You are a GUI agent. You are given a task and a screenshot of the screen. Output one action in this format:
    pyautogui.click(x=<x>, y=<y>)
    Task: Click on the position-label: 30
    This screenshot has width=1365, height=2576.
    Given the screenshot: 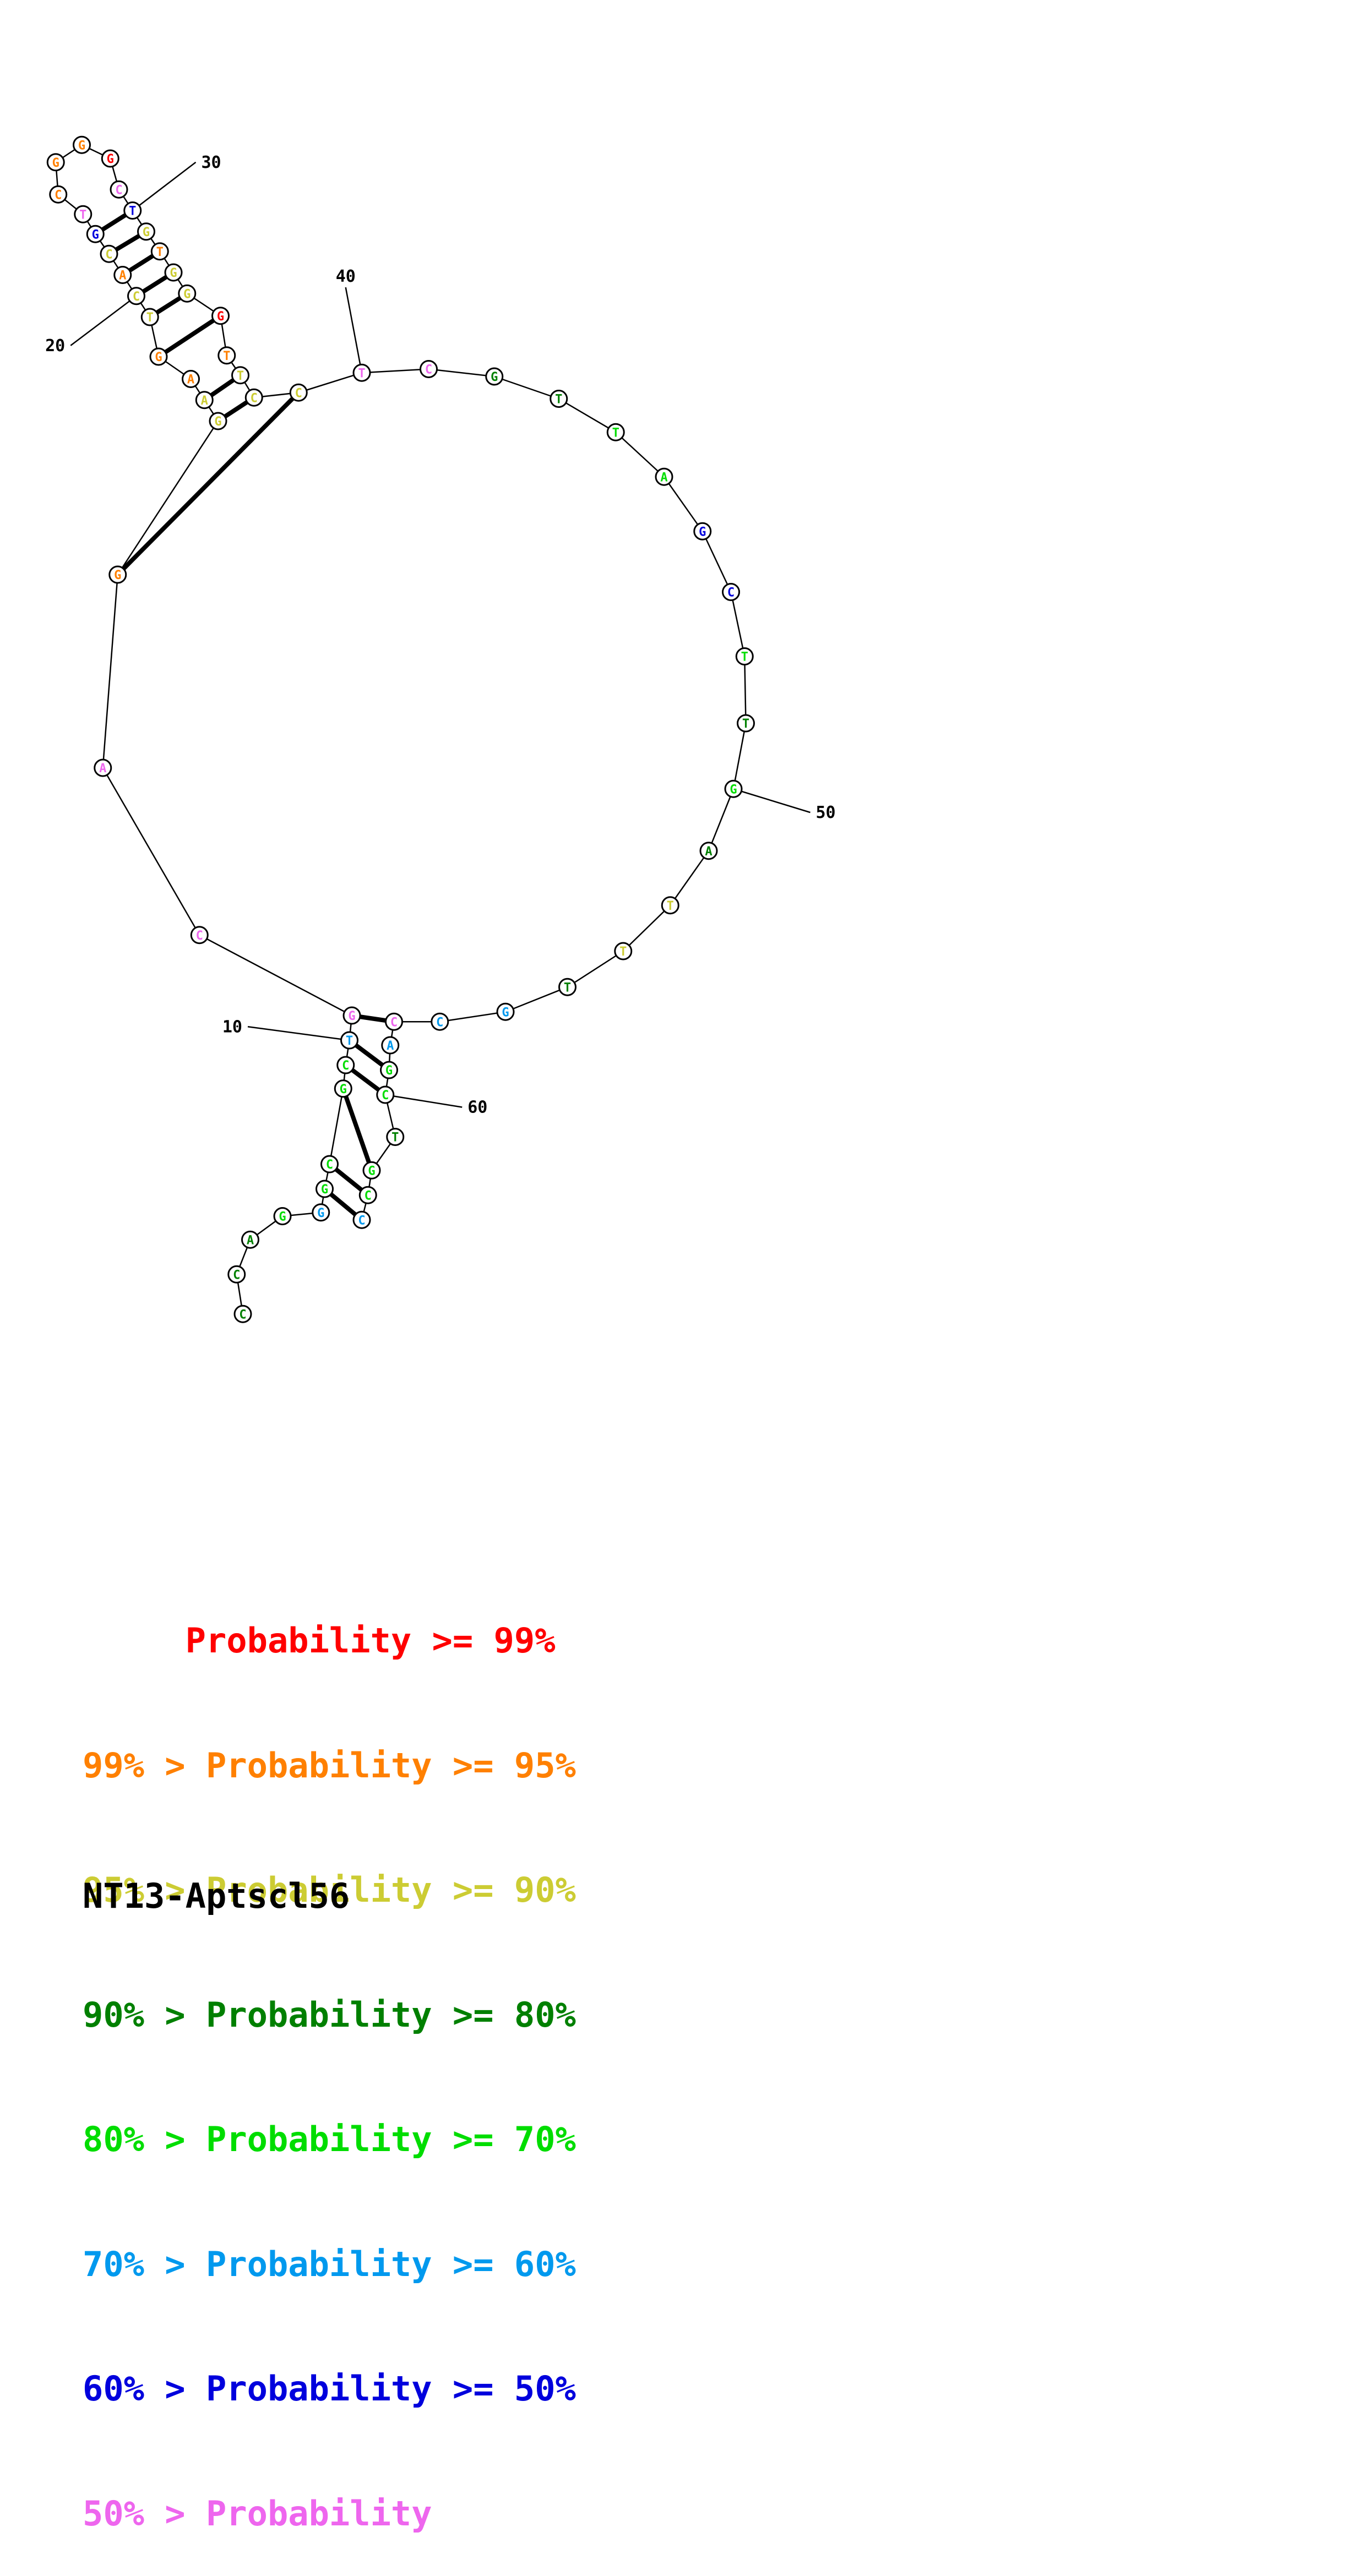 What is the action you would take?
    pyautogui.click(x=211, y=162)
    